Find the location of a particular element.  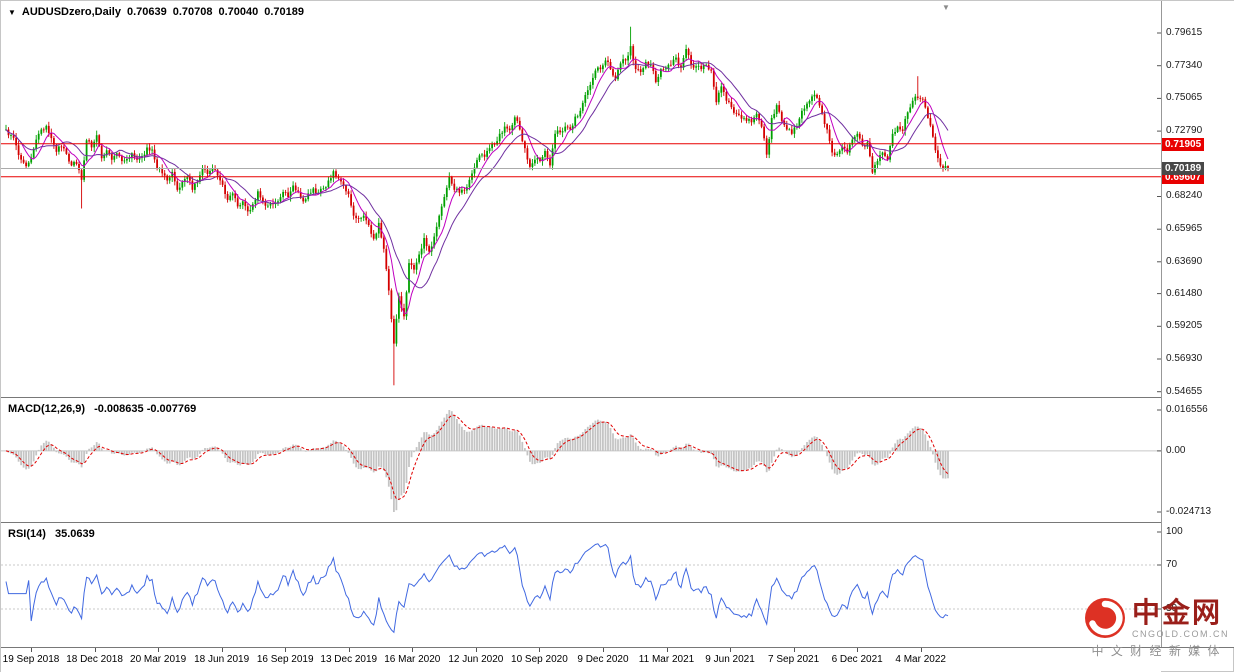

time-axis-label: 16 Sep 2019 is located at coordinates (285, 659).